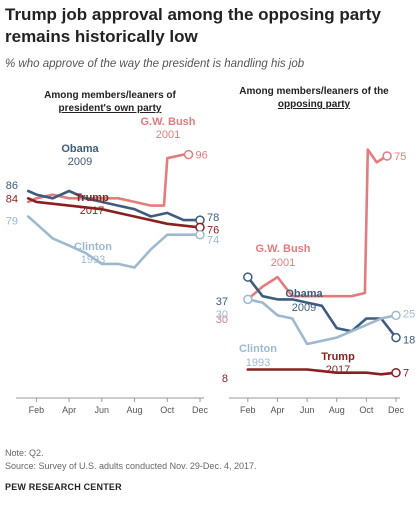 Image resolution: width=420 pixels, height=506 pixels. What do you see at coordinates (110, 108) in the screenshot?
I see `panel-title-line: president's own party` at bounding box center [110, 108].